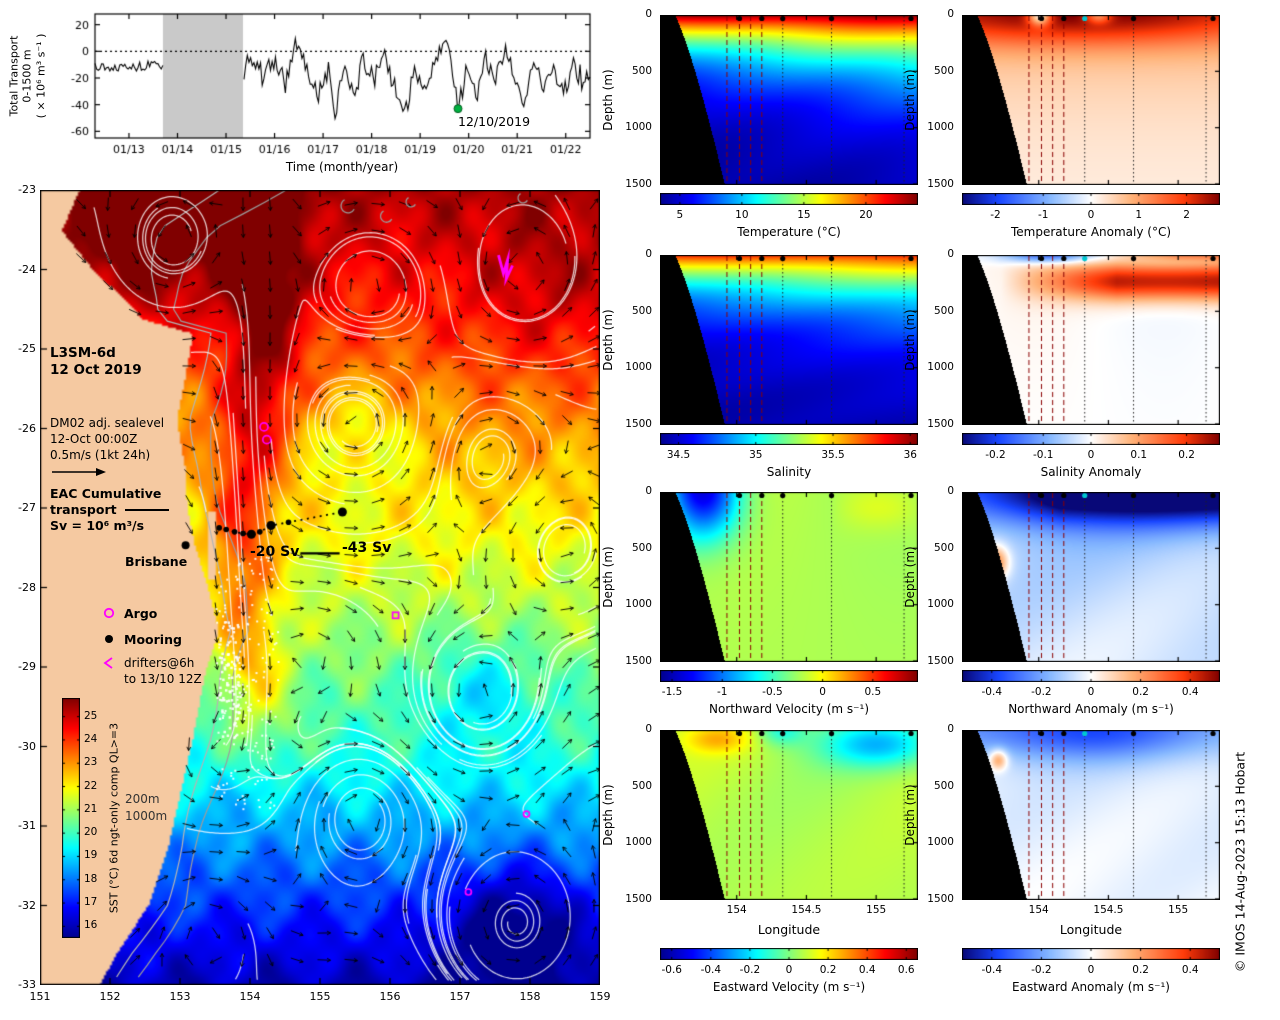 Image resolution: width=1280 pixels, height=1020 pixels. I want to click on copyright-stamp: © IMOS 14-Aug-2023 15:13 Hobart, so click(1240, 862).